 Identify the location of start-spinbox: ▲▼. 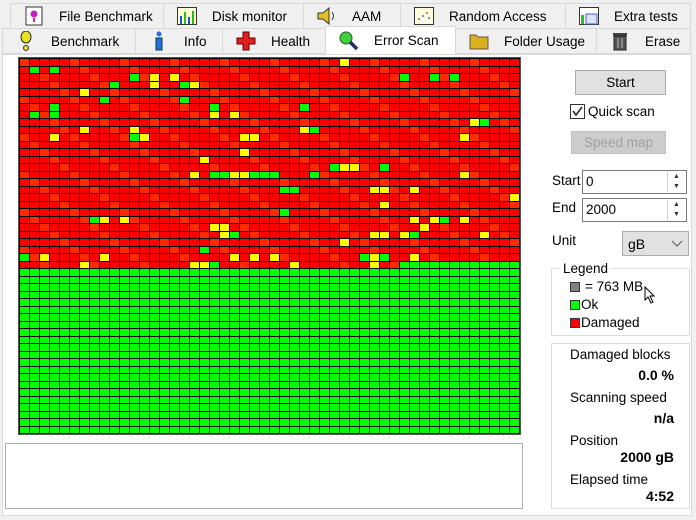
(634, 182).